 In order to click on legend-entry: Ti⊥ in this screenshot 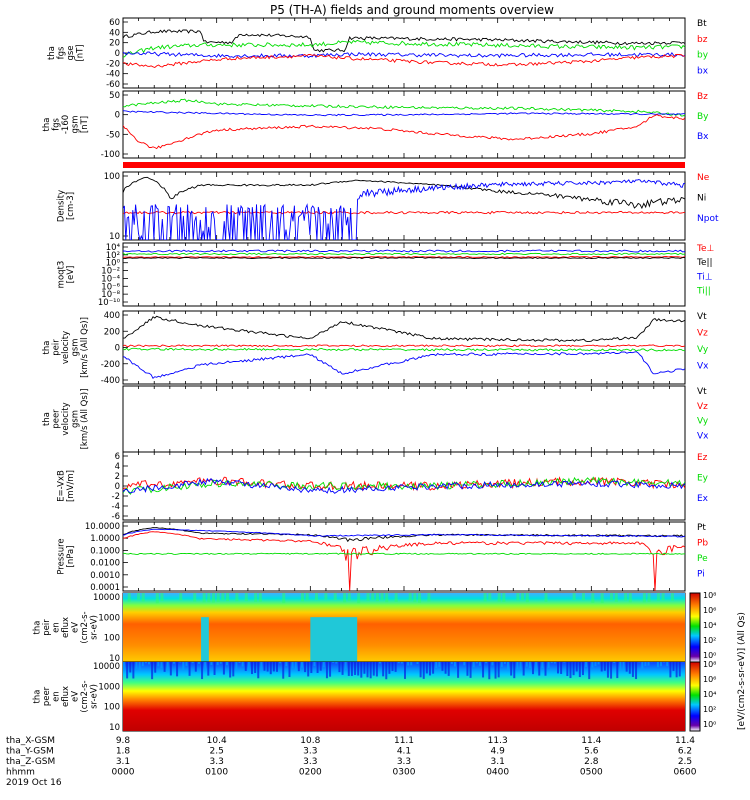, I will do `click(704, 277)`.